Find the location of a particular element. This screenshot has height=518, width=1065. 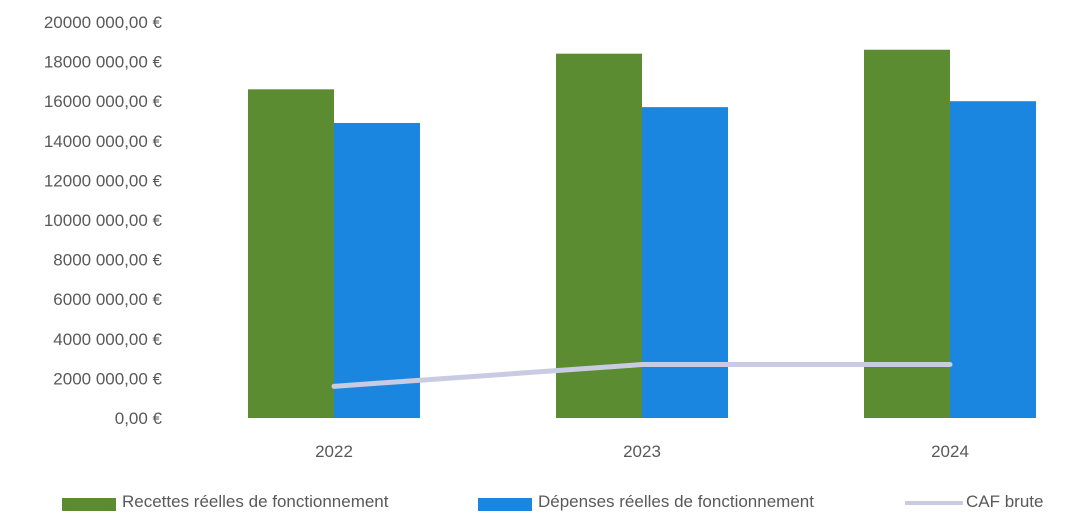

y-tick-label: 4000 000,00 € is located at coordinates (107, 339).